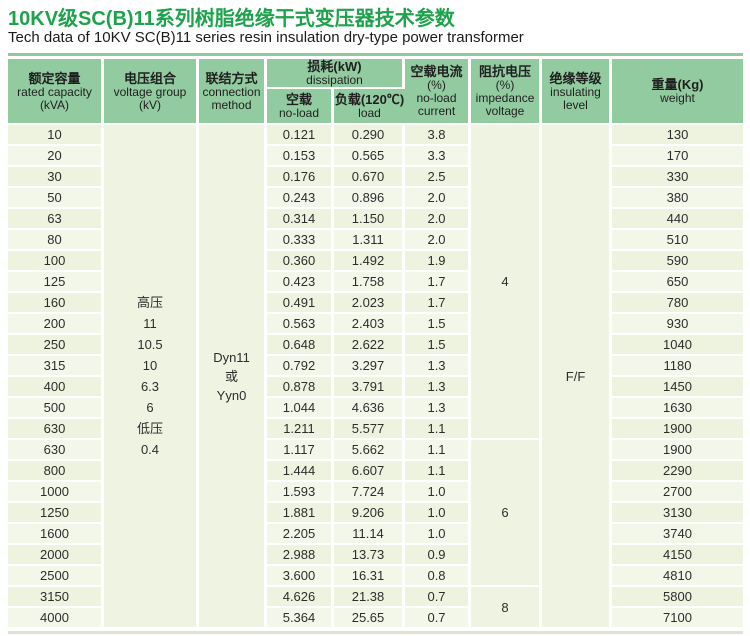 Image resolution: width=750 pixels, height=636 pixels. Describe the element at coordinates (376, 471) in the screenshot. I see `table-row: 800 1.444 6.607 1.1 2290` at that location.